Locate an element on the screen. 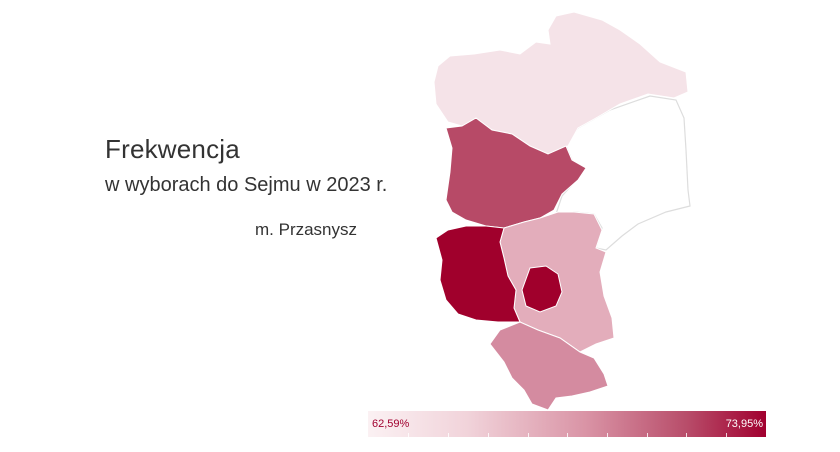  region-north-west is located at coordinates (516, 173).